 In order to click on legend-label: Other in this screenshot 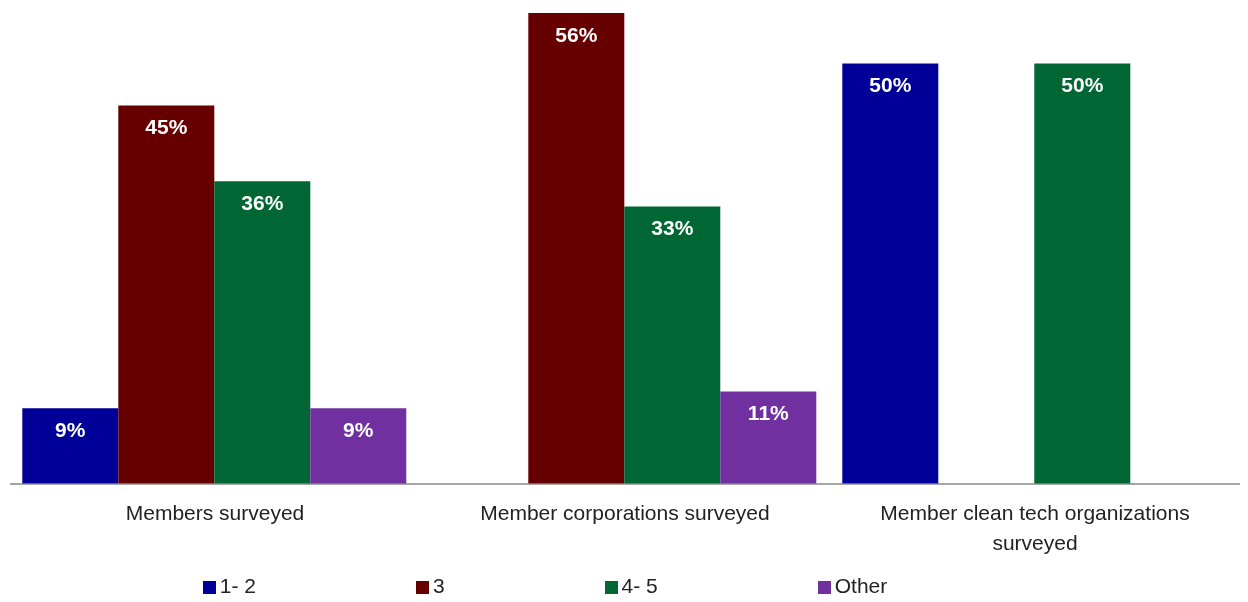, I will do `click(861, 585)`.